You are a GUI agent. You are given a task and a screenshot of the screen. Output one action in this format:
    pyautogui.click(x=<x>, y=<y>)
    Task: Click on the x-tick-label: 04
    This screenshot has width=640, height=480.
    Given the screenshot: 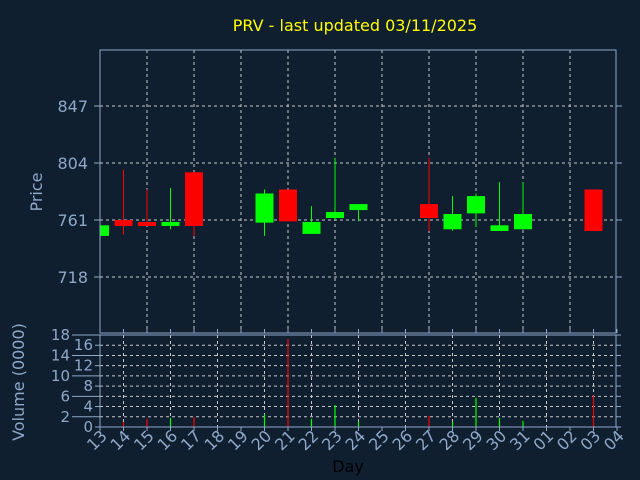 What is the action you would take?
    pyautogui.click(x=614, y=440)
    